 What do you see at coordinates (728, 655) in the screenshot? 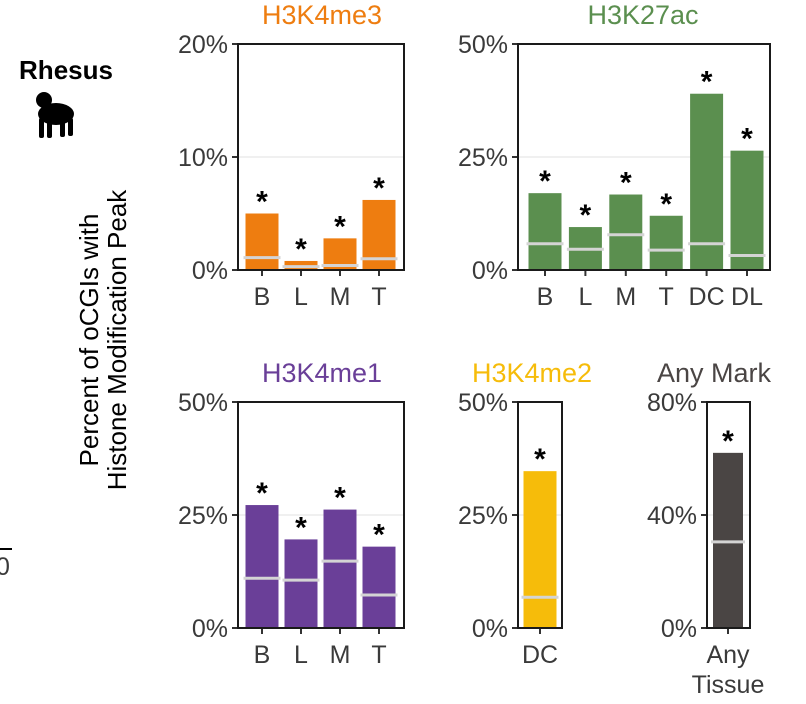
I see `category-label: Any` at bounding box center [728, 655].